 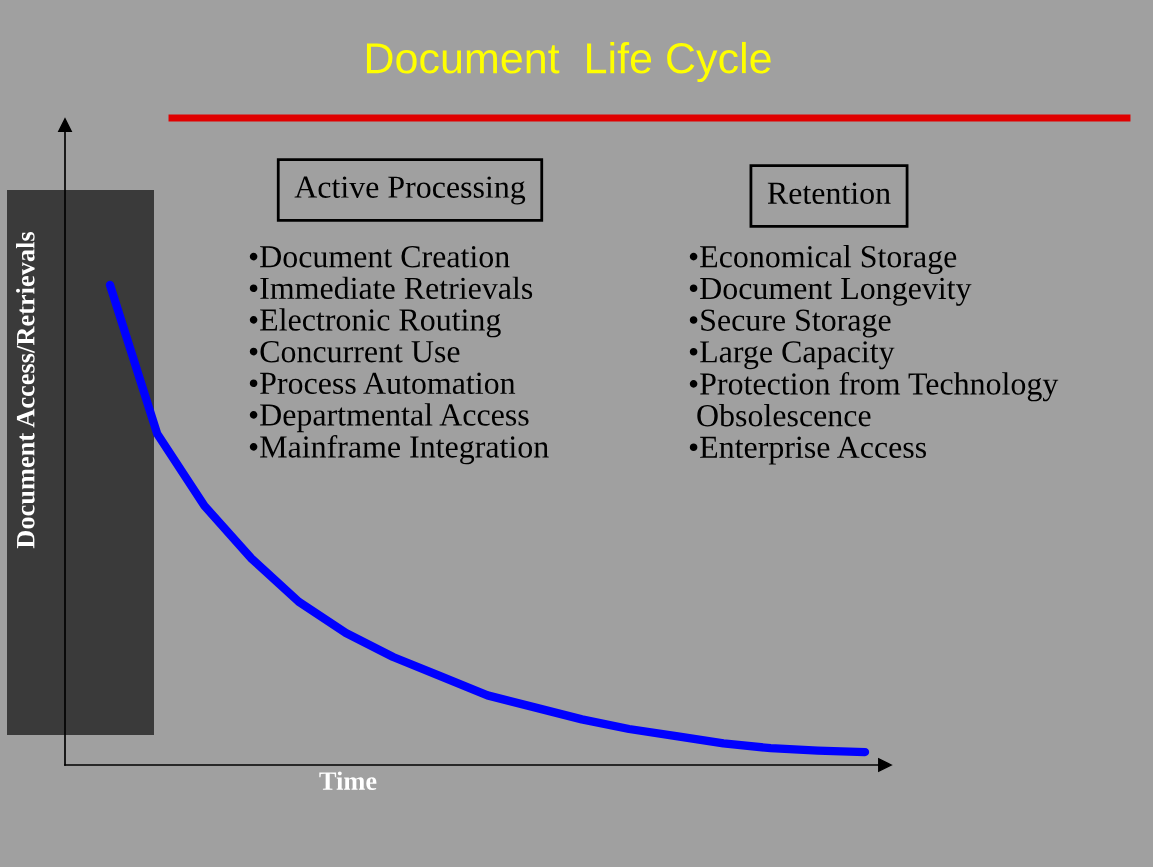 I want to click on text: Active Processing, so click(x=410, y=190).